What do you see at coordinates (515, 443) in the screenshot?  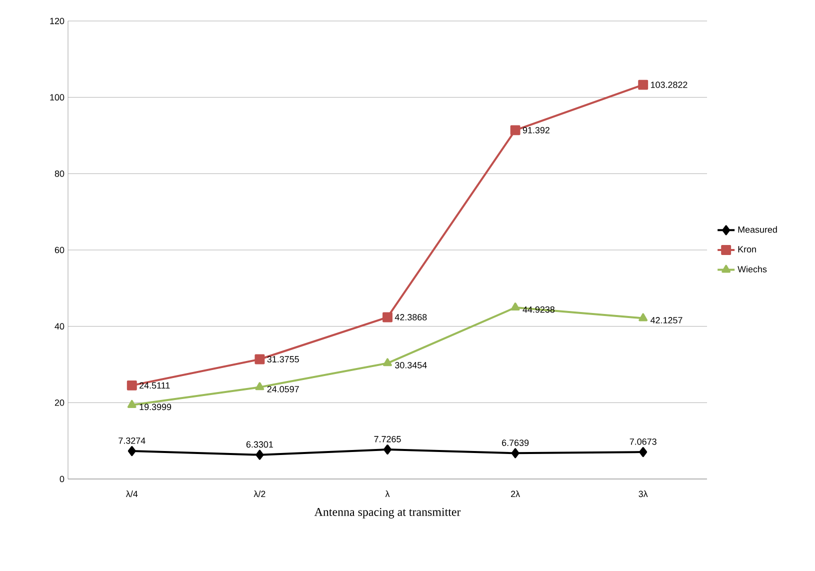 I see `data-label: 6.7639` at bounding box center [515, 443].